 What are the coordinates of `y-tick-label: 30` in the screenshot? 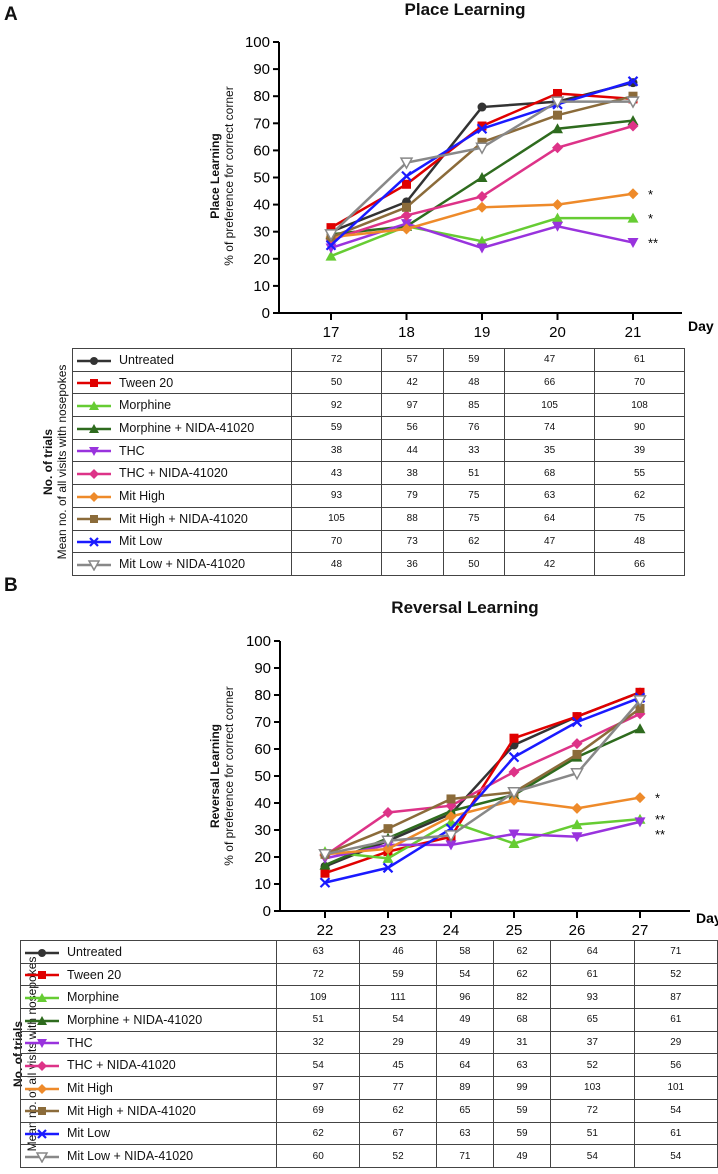 It's located at (262, 830).